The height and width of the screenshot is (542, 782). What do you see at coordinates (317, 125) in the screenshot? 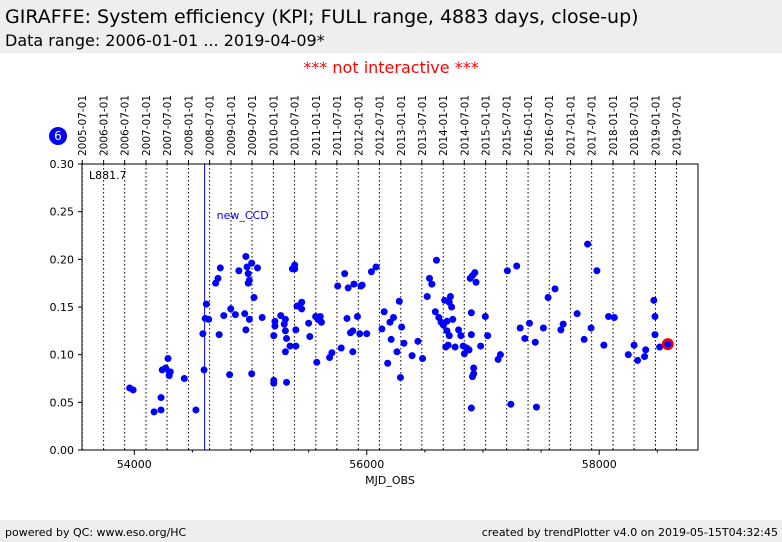
I see `top-axis-date-label: 2011-01-01` at bounding box center [317, 125].